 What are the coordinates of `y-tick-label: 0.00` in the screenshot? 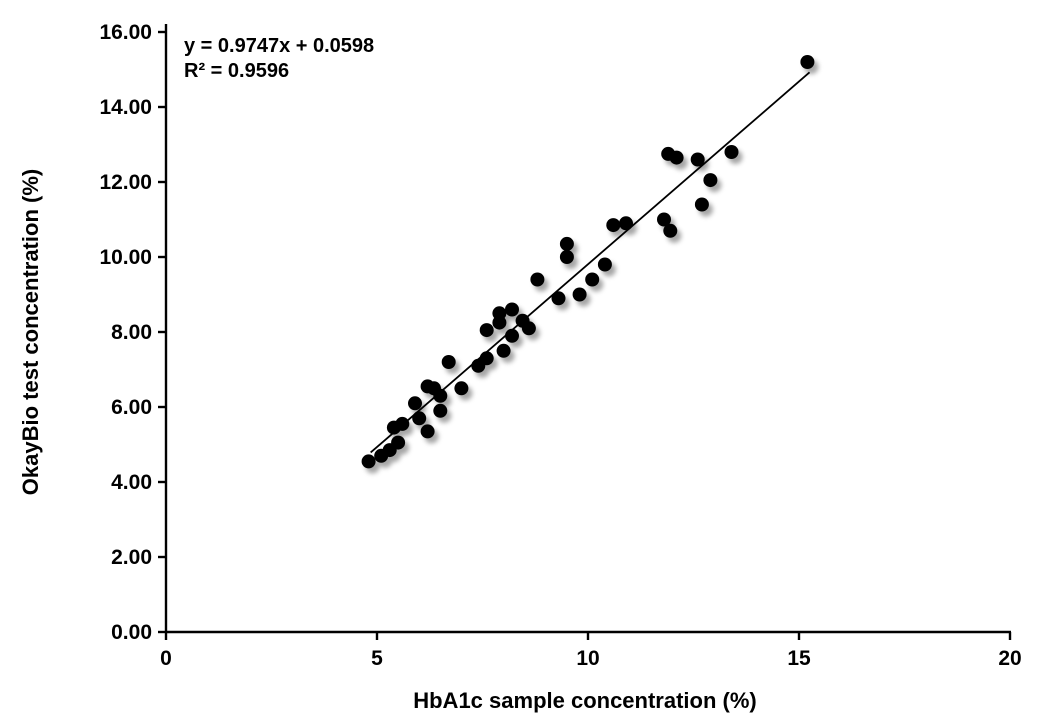 It's located at (131, 632).